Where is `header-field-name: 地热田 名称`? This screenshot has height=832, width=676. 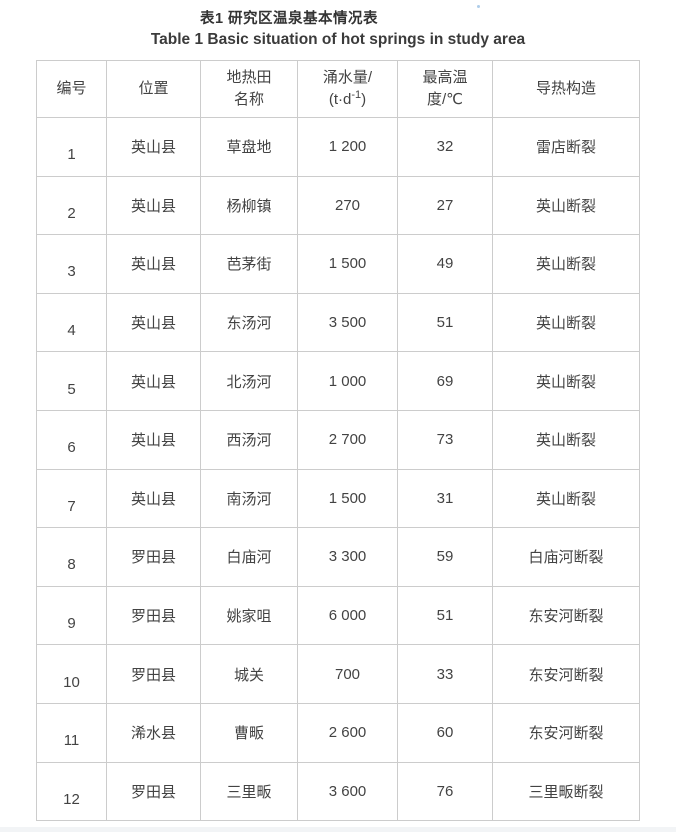 header-field-name: 地热田 名称 is located at coordinates (249, 89).